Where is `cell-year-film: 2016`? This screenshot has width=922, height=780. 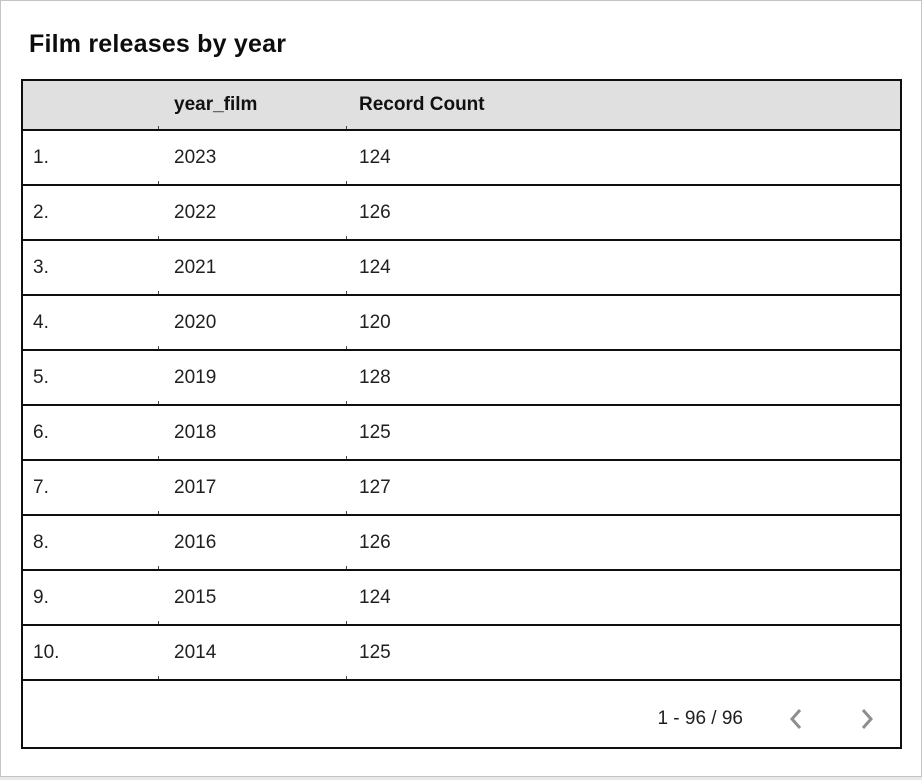 cell-year-film: 2016 is located at coordinates (252, 542).